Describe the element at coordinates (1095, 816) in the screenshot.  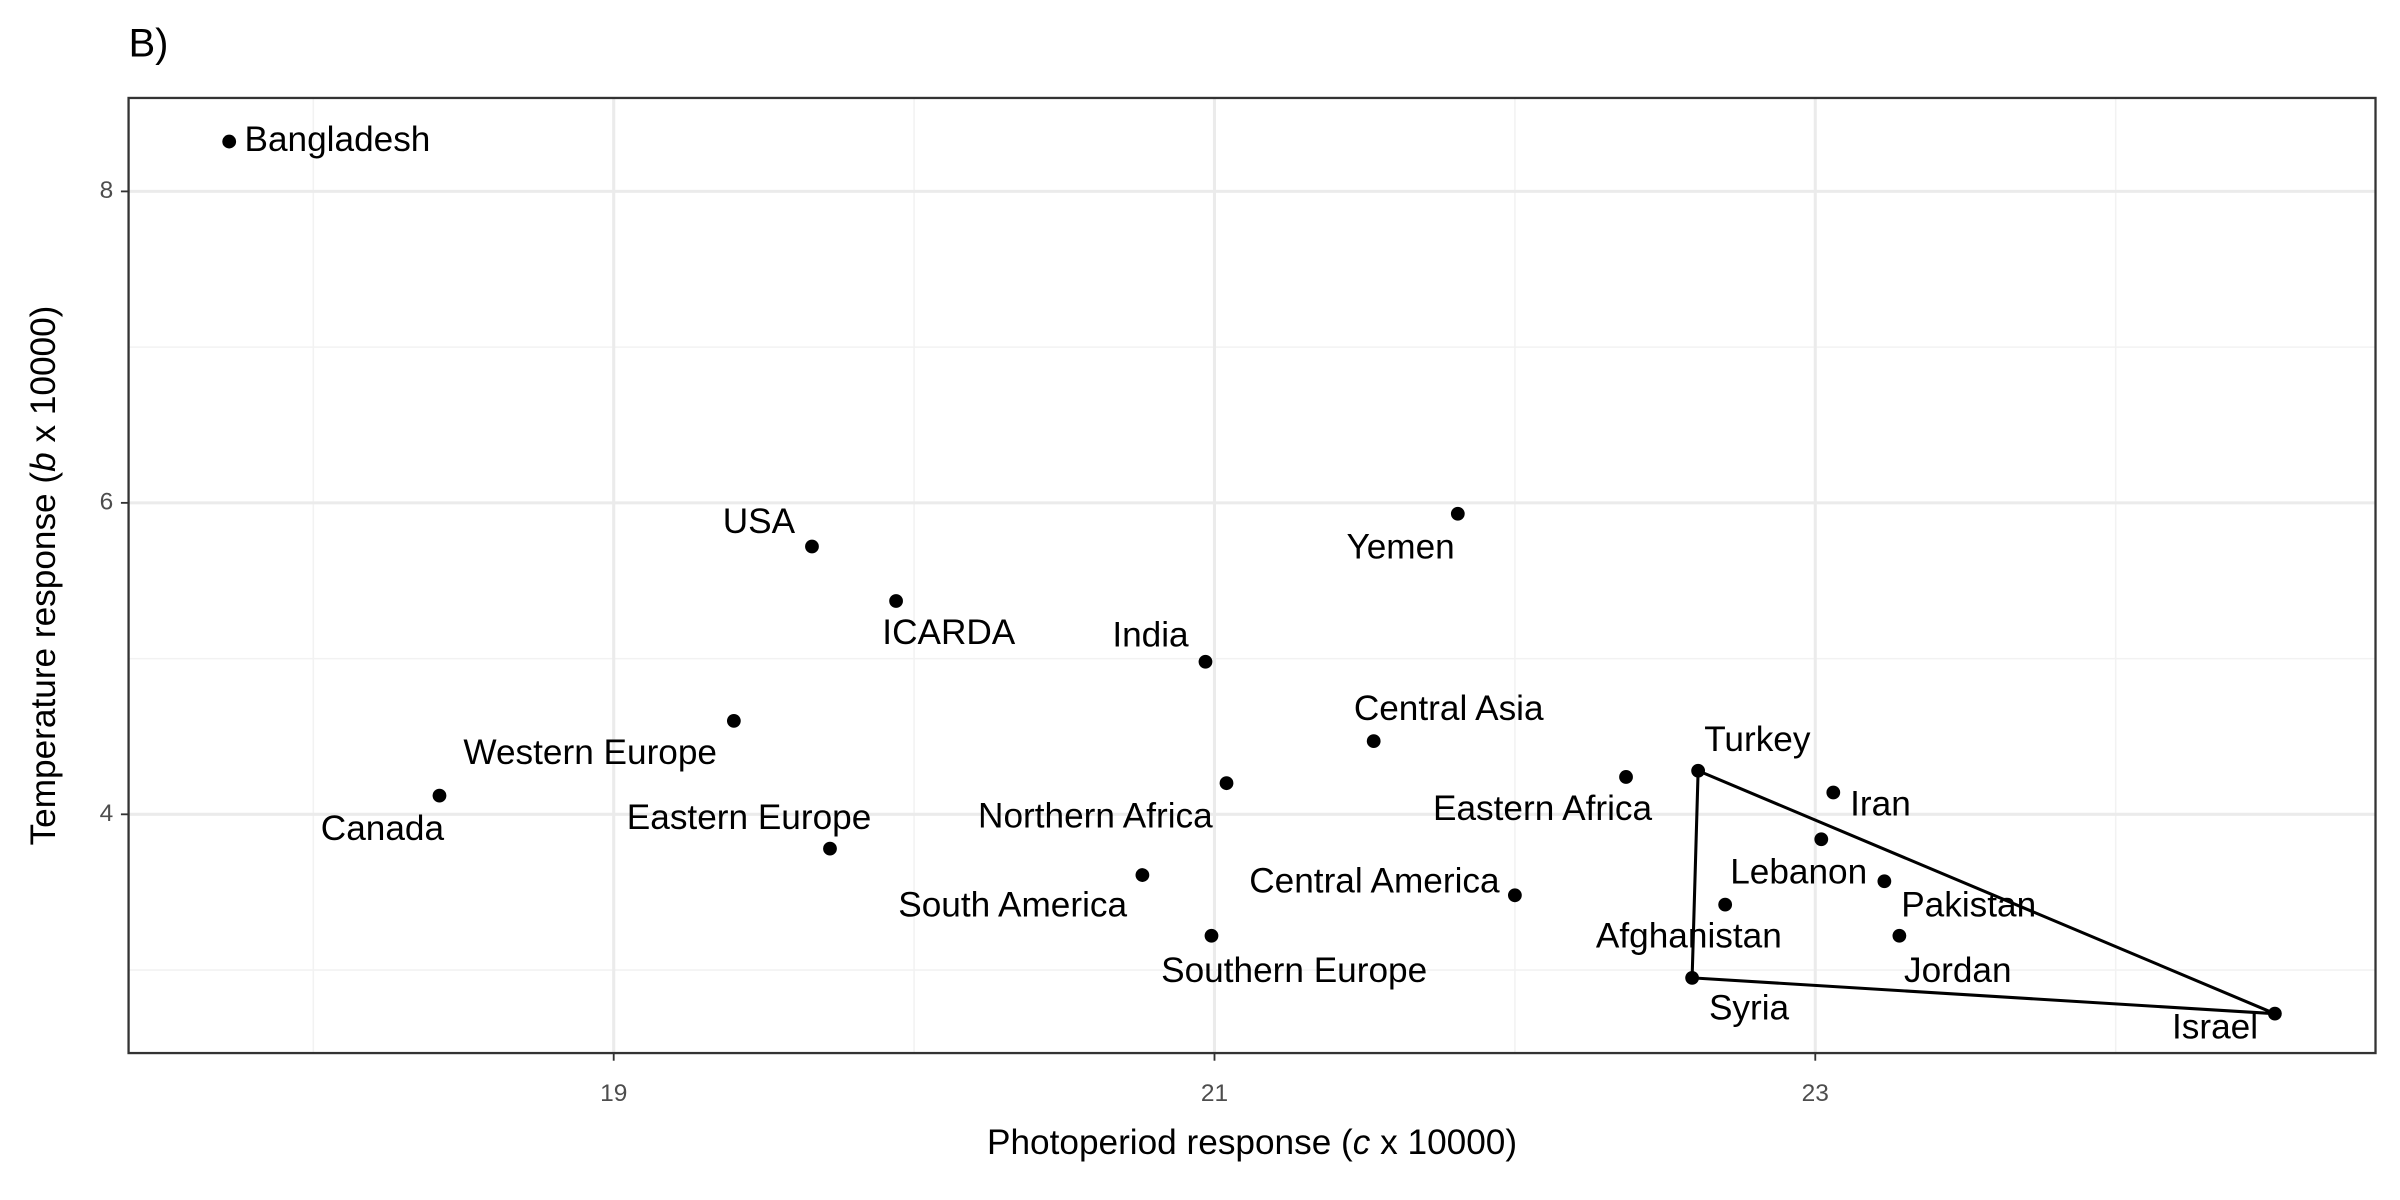
I see `point-label: Northern Africa` at that location.